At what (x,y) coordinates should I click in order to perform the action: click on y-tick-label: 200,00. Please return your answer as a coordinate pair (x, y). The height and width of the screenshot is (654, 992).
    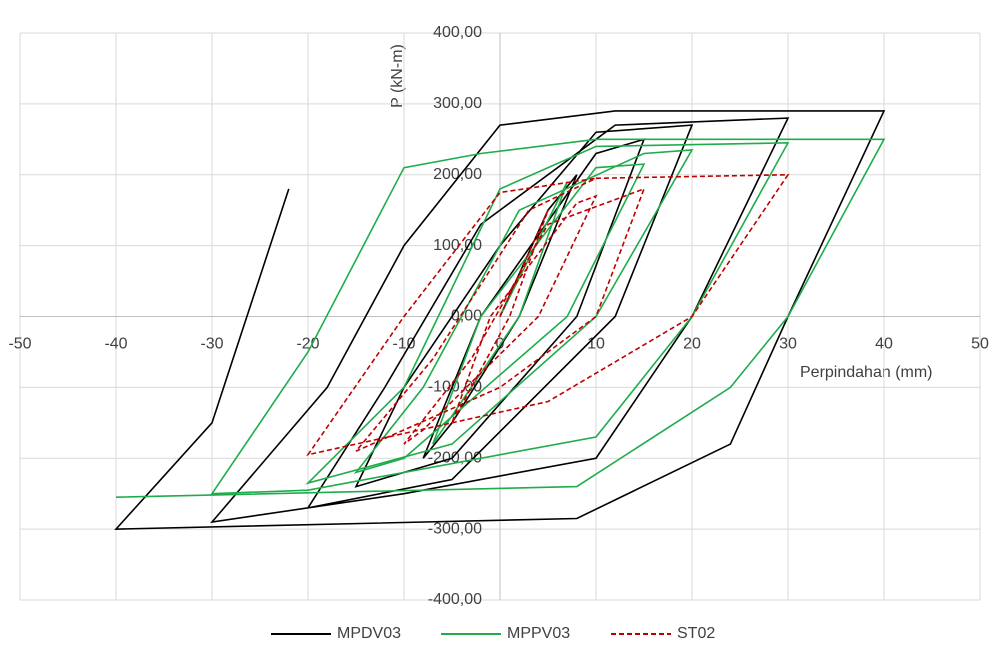
    Looking at the image, I should click on (457, 174).